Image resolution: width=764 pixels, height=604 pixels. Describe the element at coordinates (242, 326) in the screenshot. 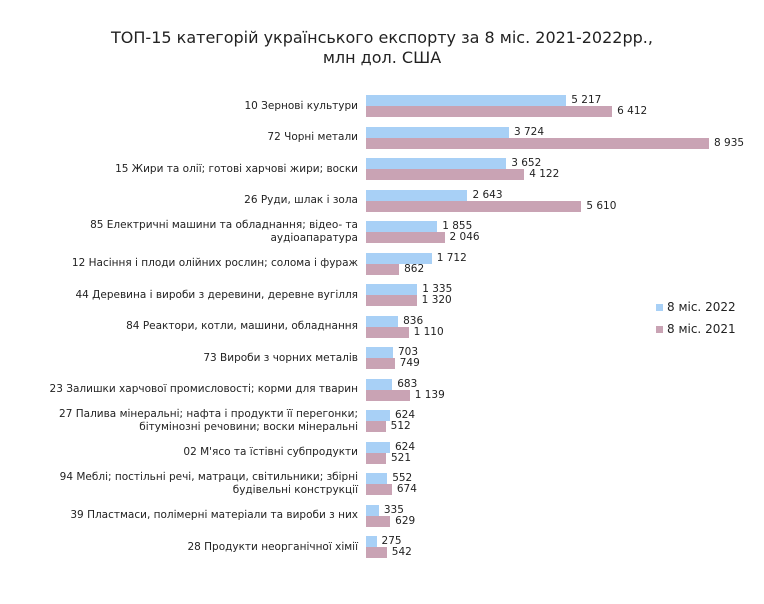

I see `category-label: 84 Реактори, котли, машини, обладнання` at that location.